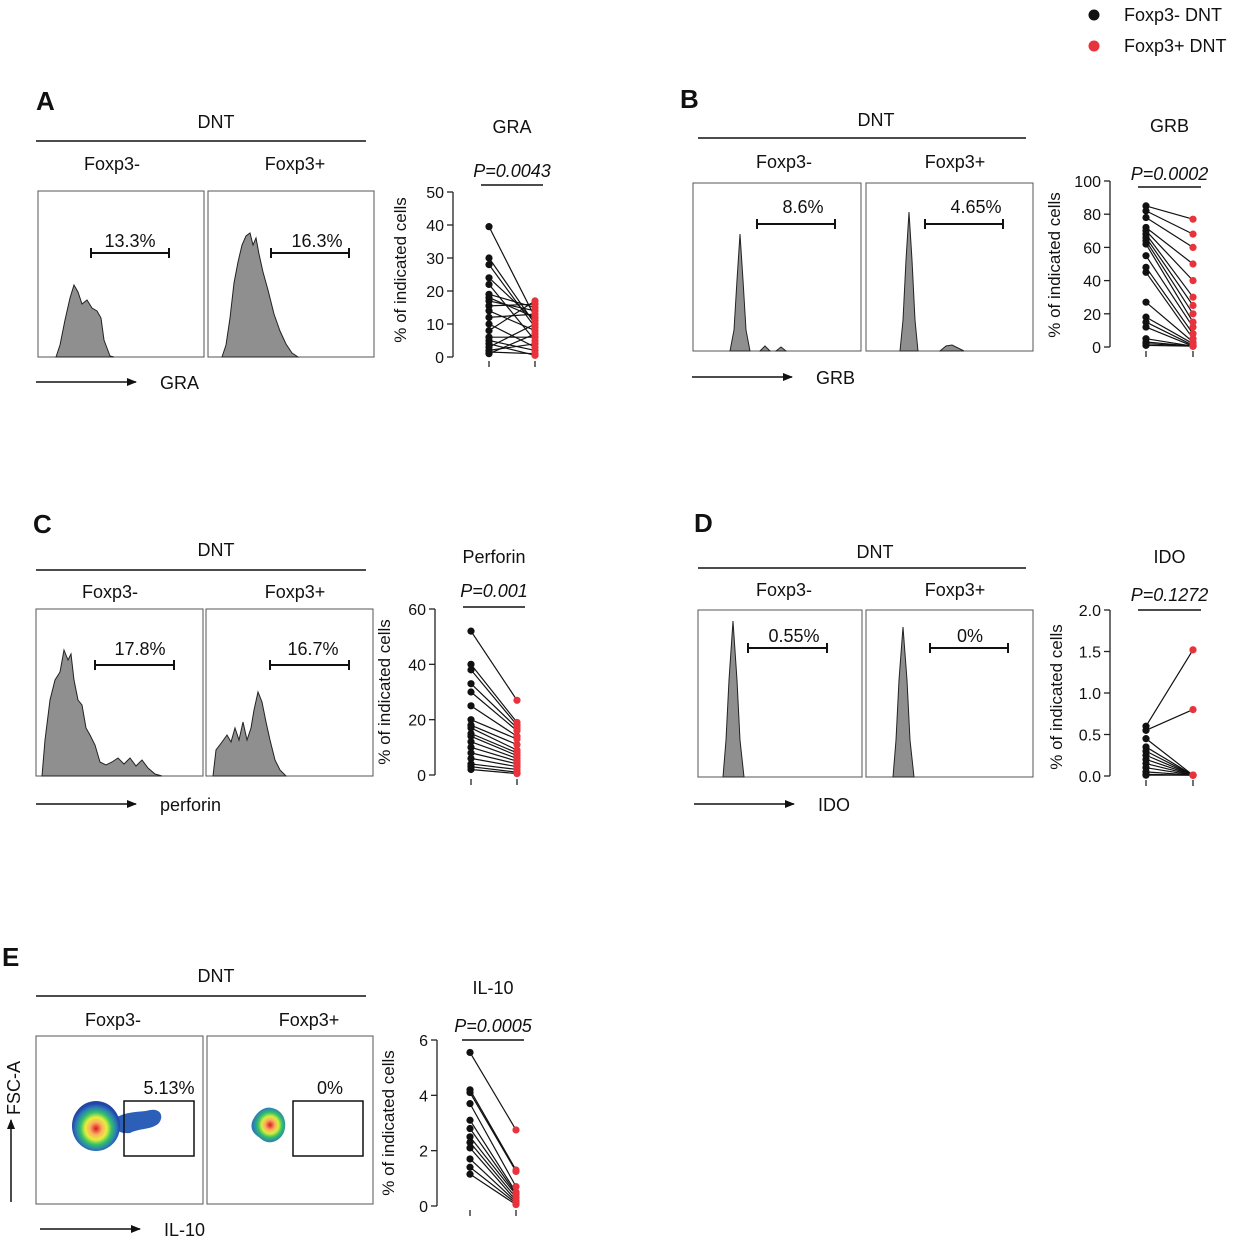 The image size is (1240, 1240). Describe the element at coordinates (328, 1128) in the screenshot. I see `gate-box-pos` at that location.